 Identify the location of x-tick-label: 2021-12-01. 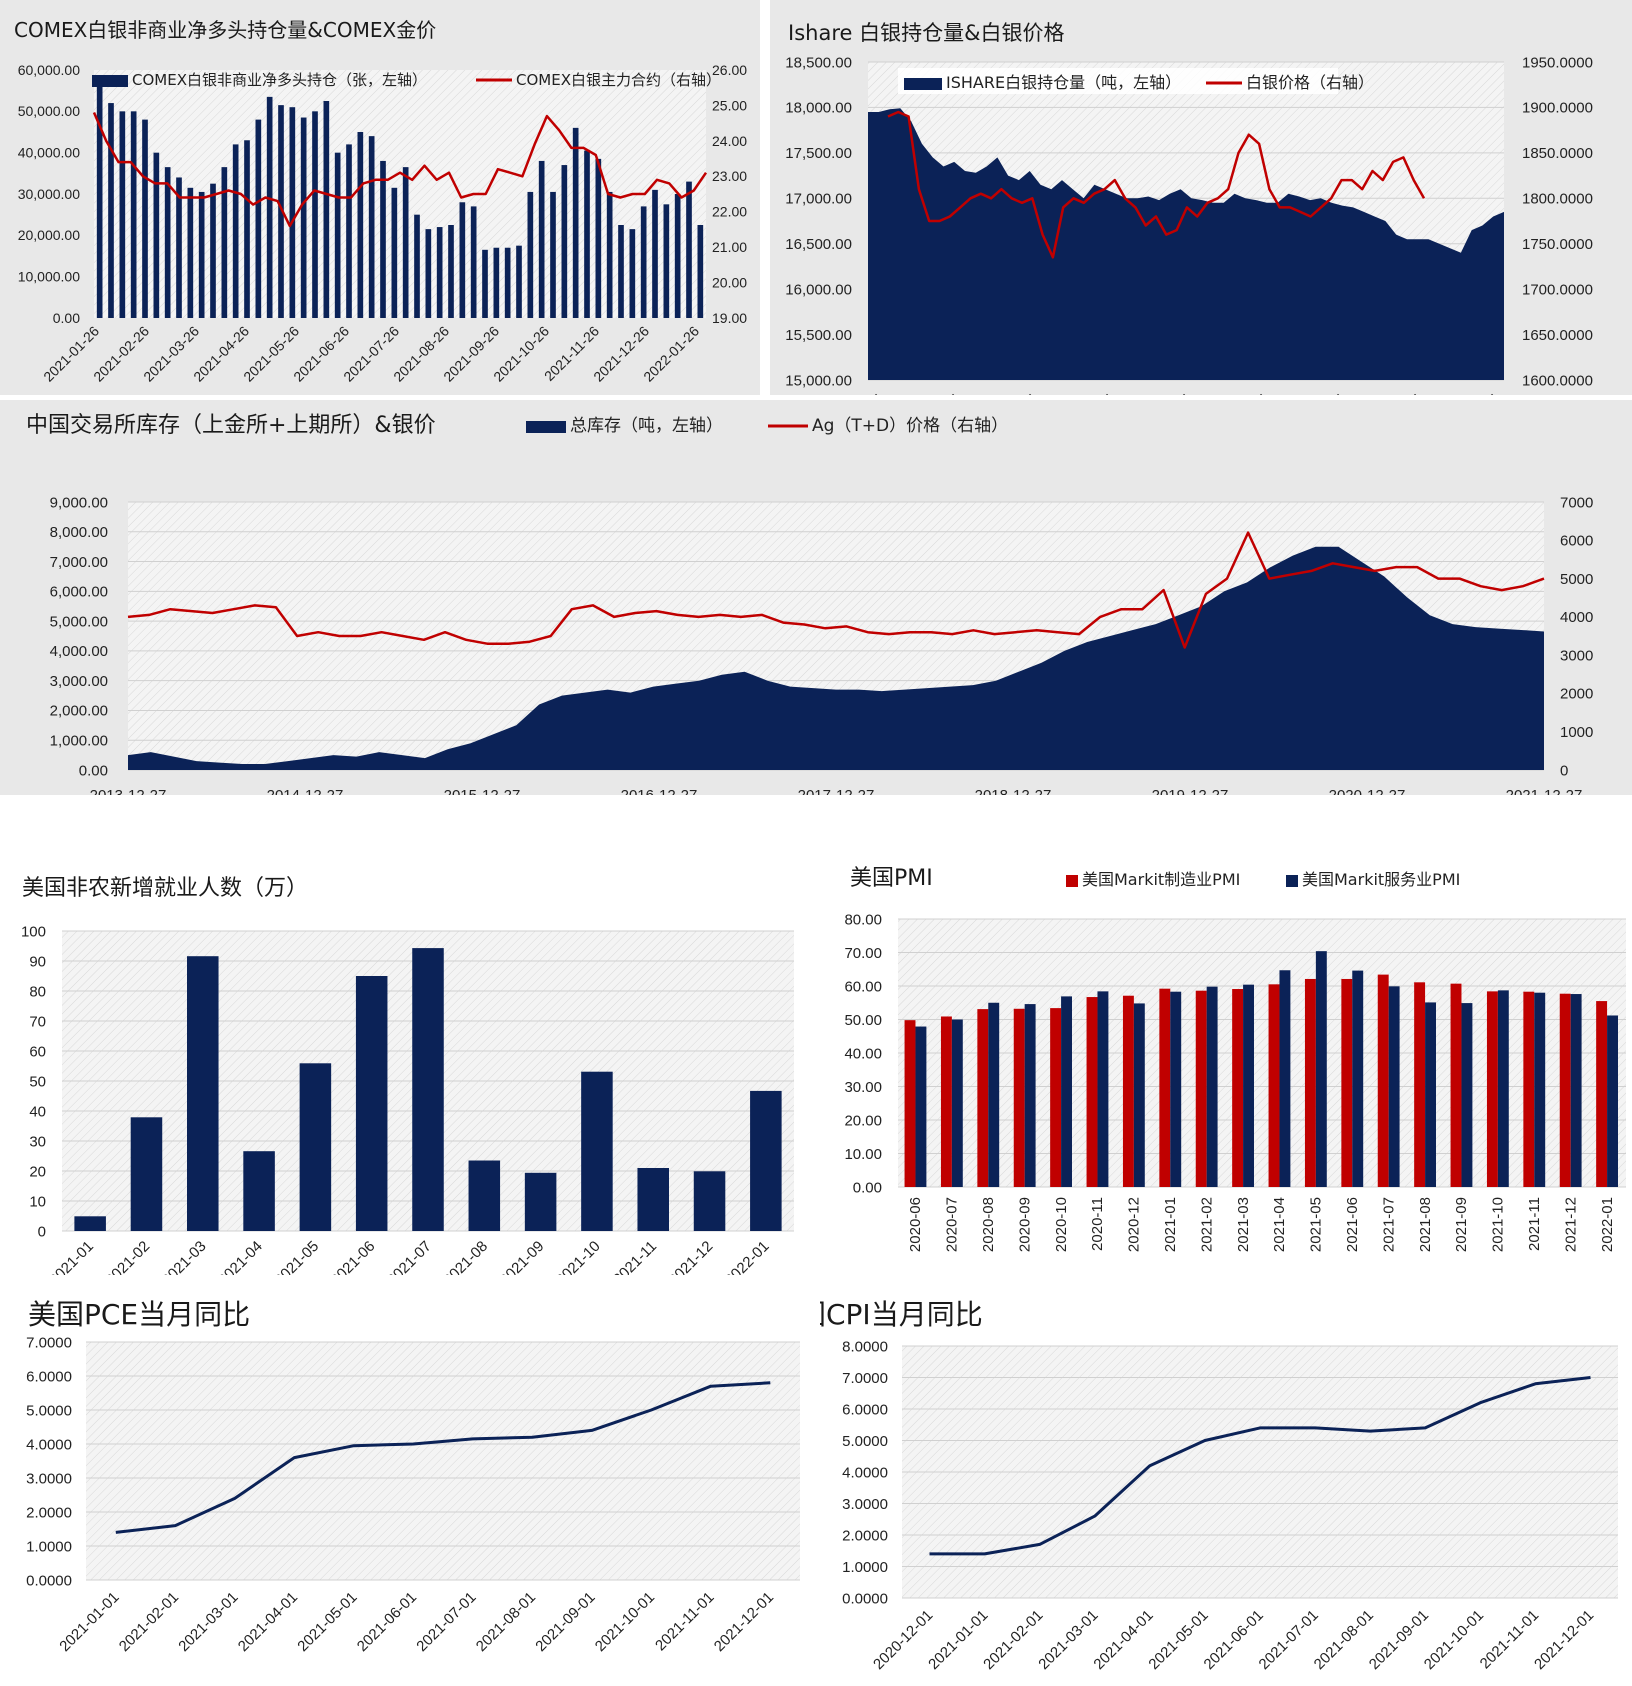
(1564, 1640).